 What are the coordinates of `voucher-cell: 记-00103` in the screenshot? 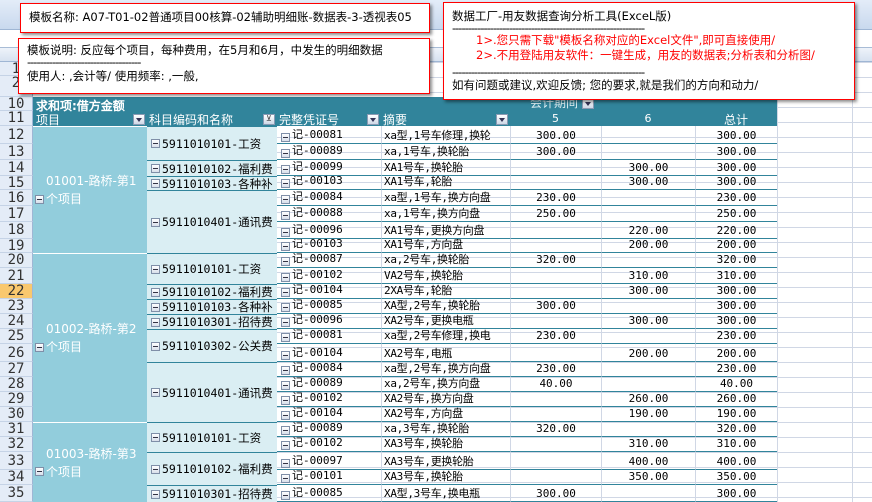 It's located at (329, 183).